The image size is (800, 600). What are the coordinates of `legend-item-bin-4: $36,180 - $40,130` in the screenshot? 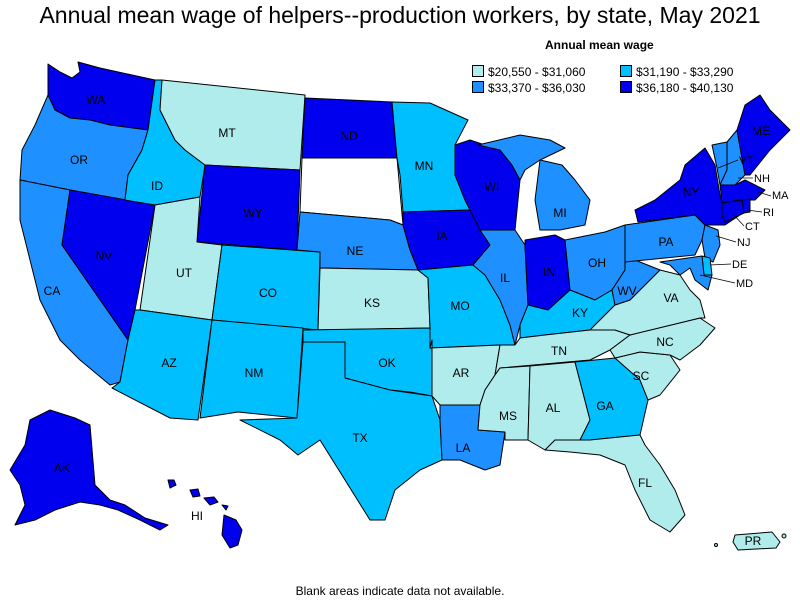 It's located at (676, 88).